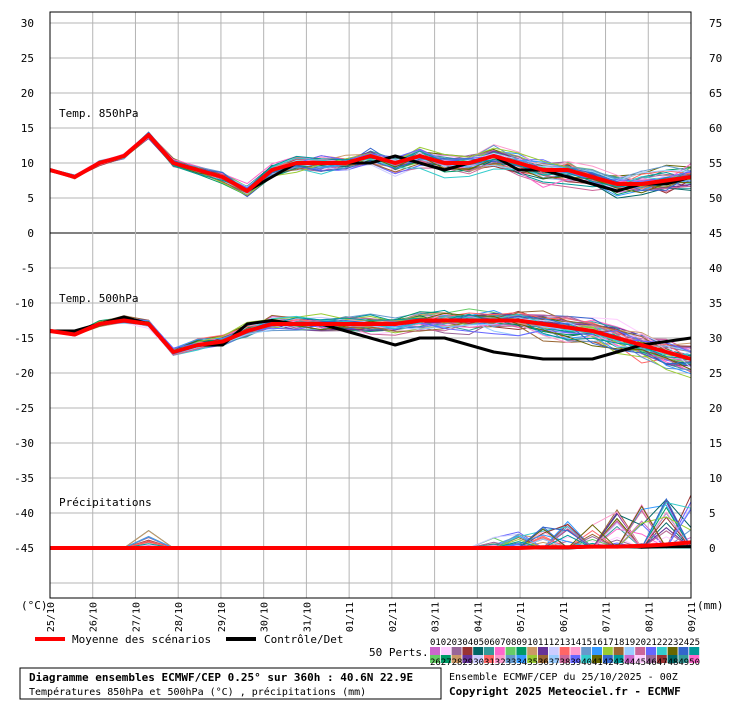 Image resolution: width=740 pixels, height=704 pixels. I want to click on perts-number: 36, so click(543, 663).